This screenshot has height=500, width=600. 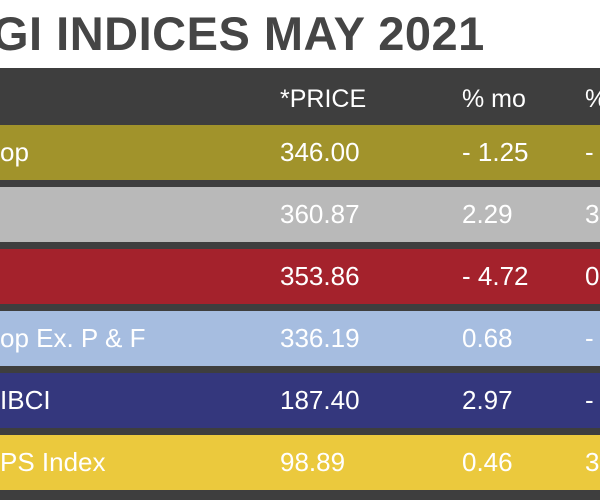 I want to click on row-percent-month: 2.29, so click(x=487, y=214).